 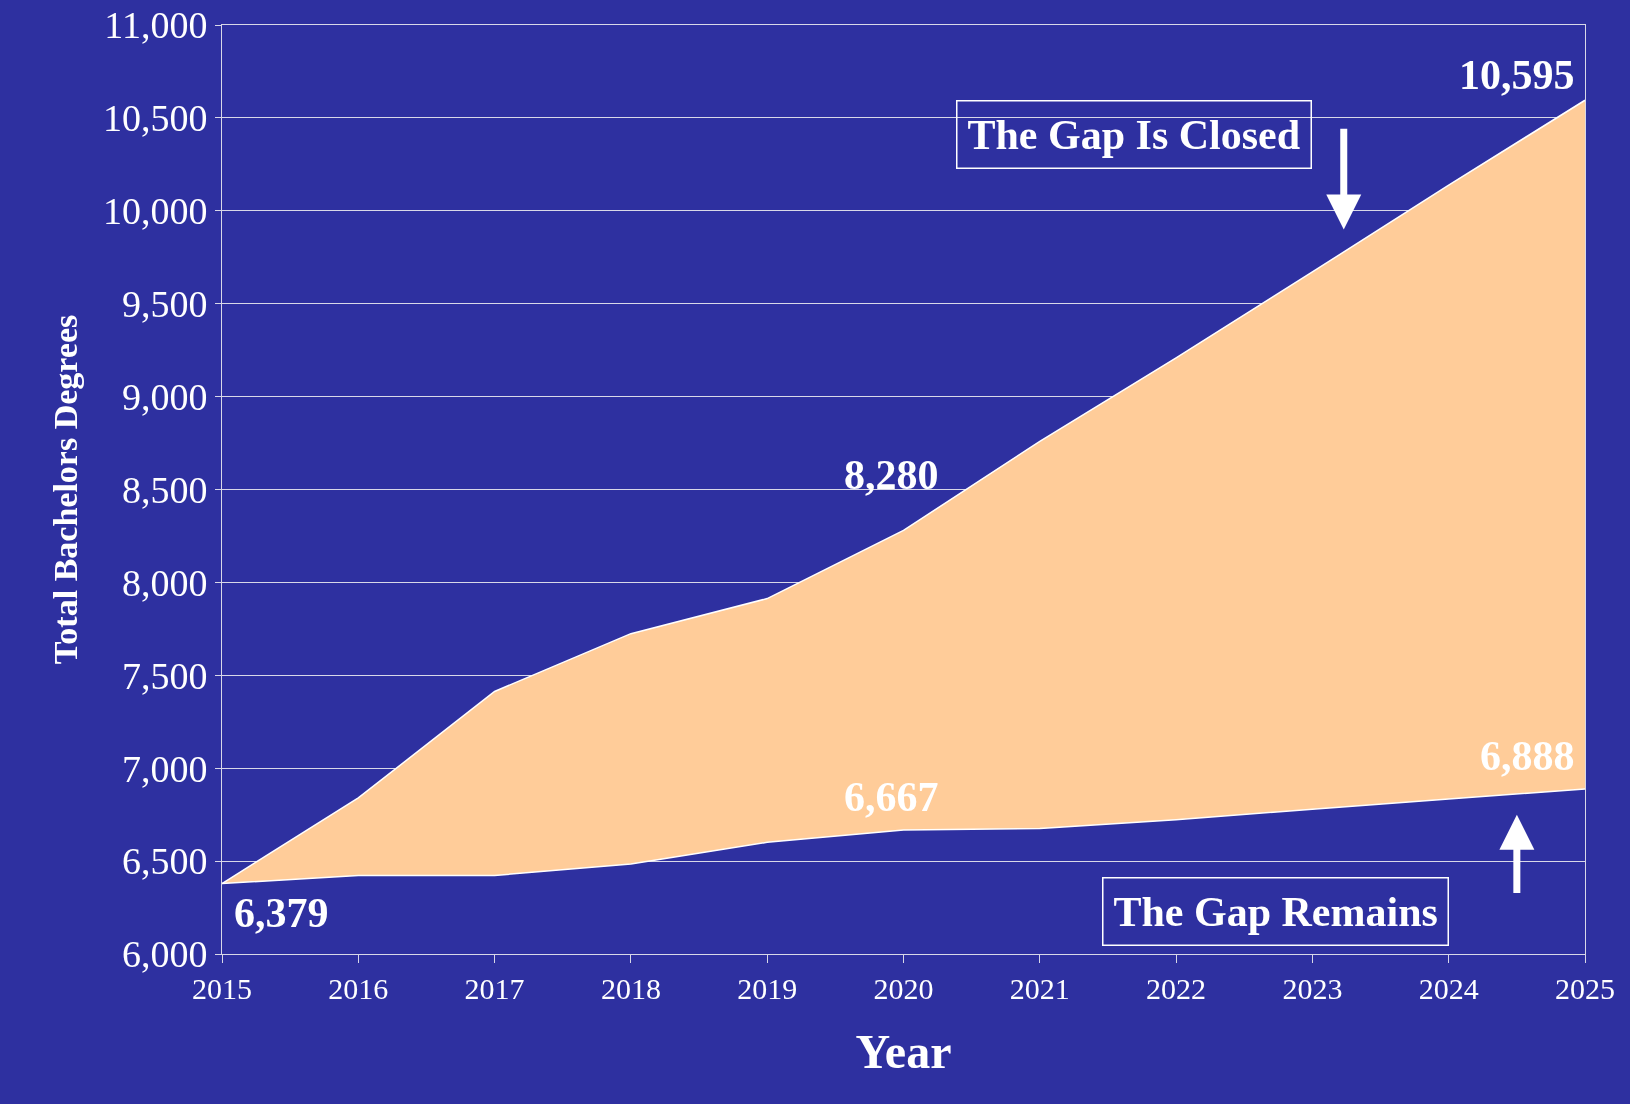 What do you see at coordinates (164, 489) in the screenshot?
I see `y-tick-label: 8,500` at bounding box center [164, 489].